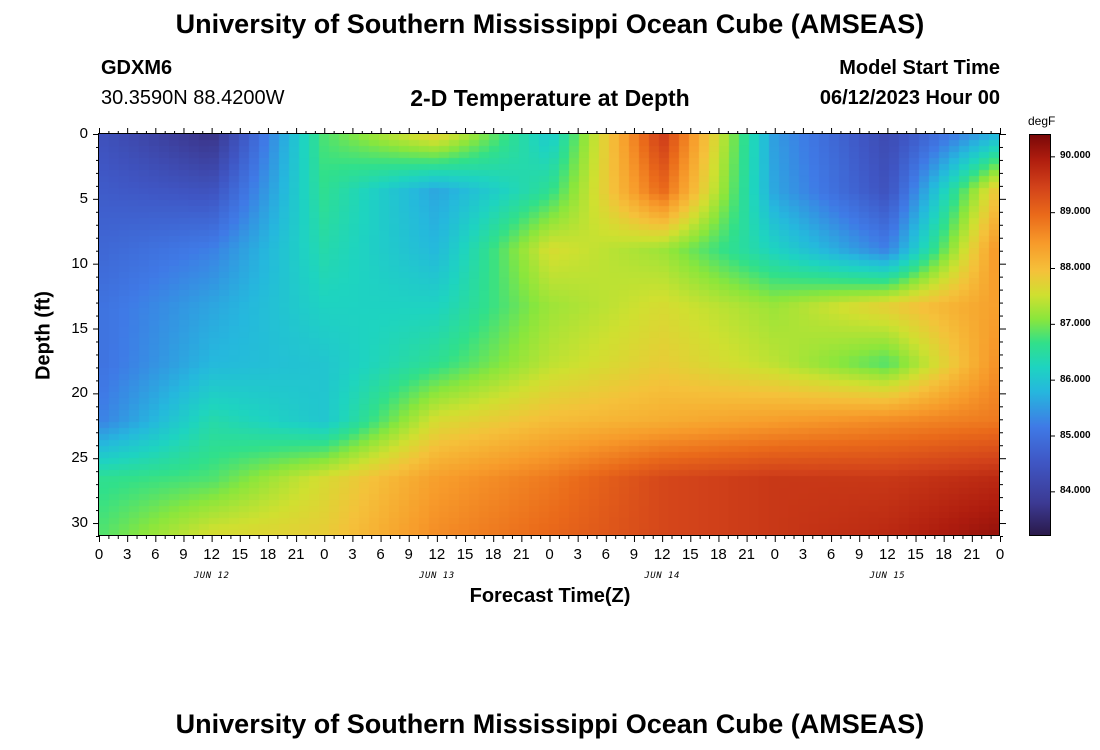 This screenshot has height=750, width=1100. Describe the element at coordinates (193, 98) in the screenshot. I see `station-coordinates: 30.3590N 88.4200W` at that location.